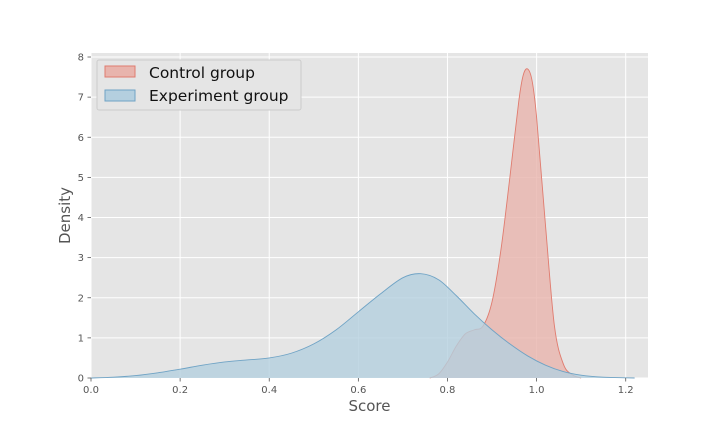 This screenshot has width=720, height=432. I want to click on y-tick-label: 3, so click(81, 258).